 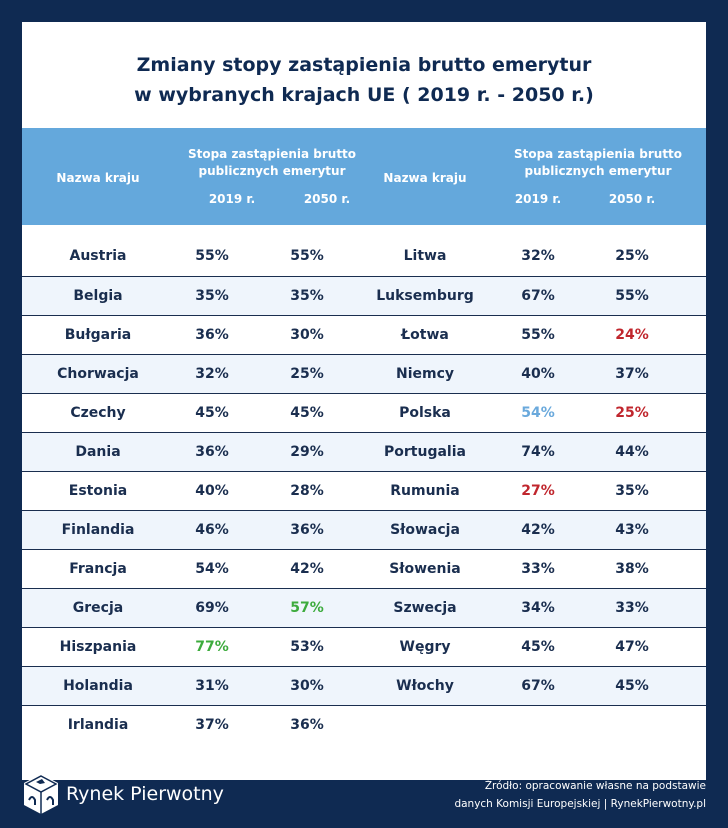 I want to click on value-cell-v2019: 37%, so click(x=212, y=725).